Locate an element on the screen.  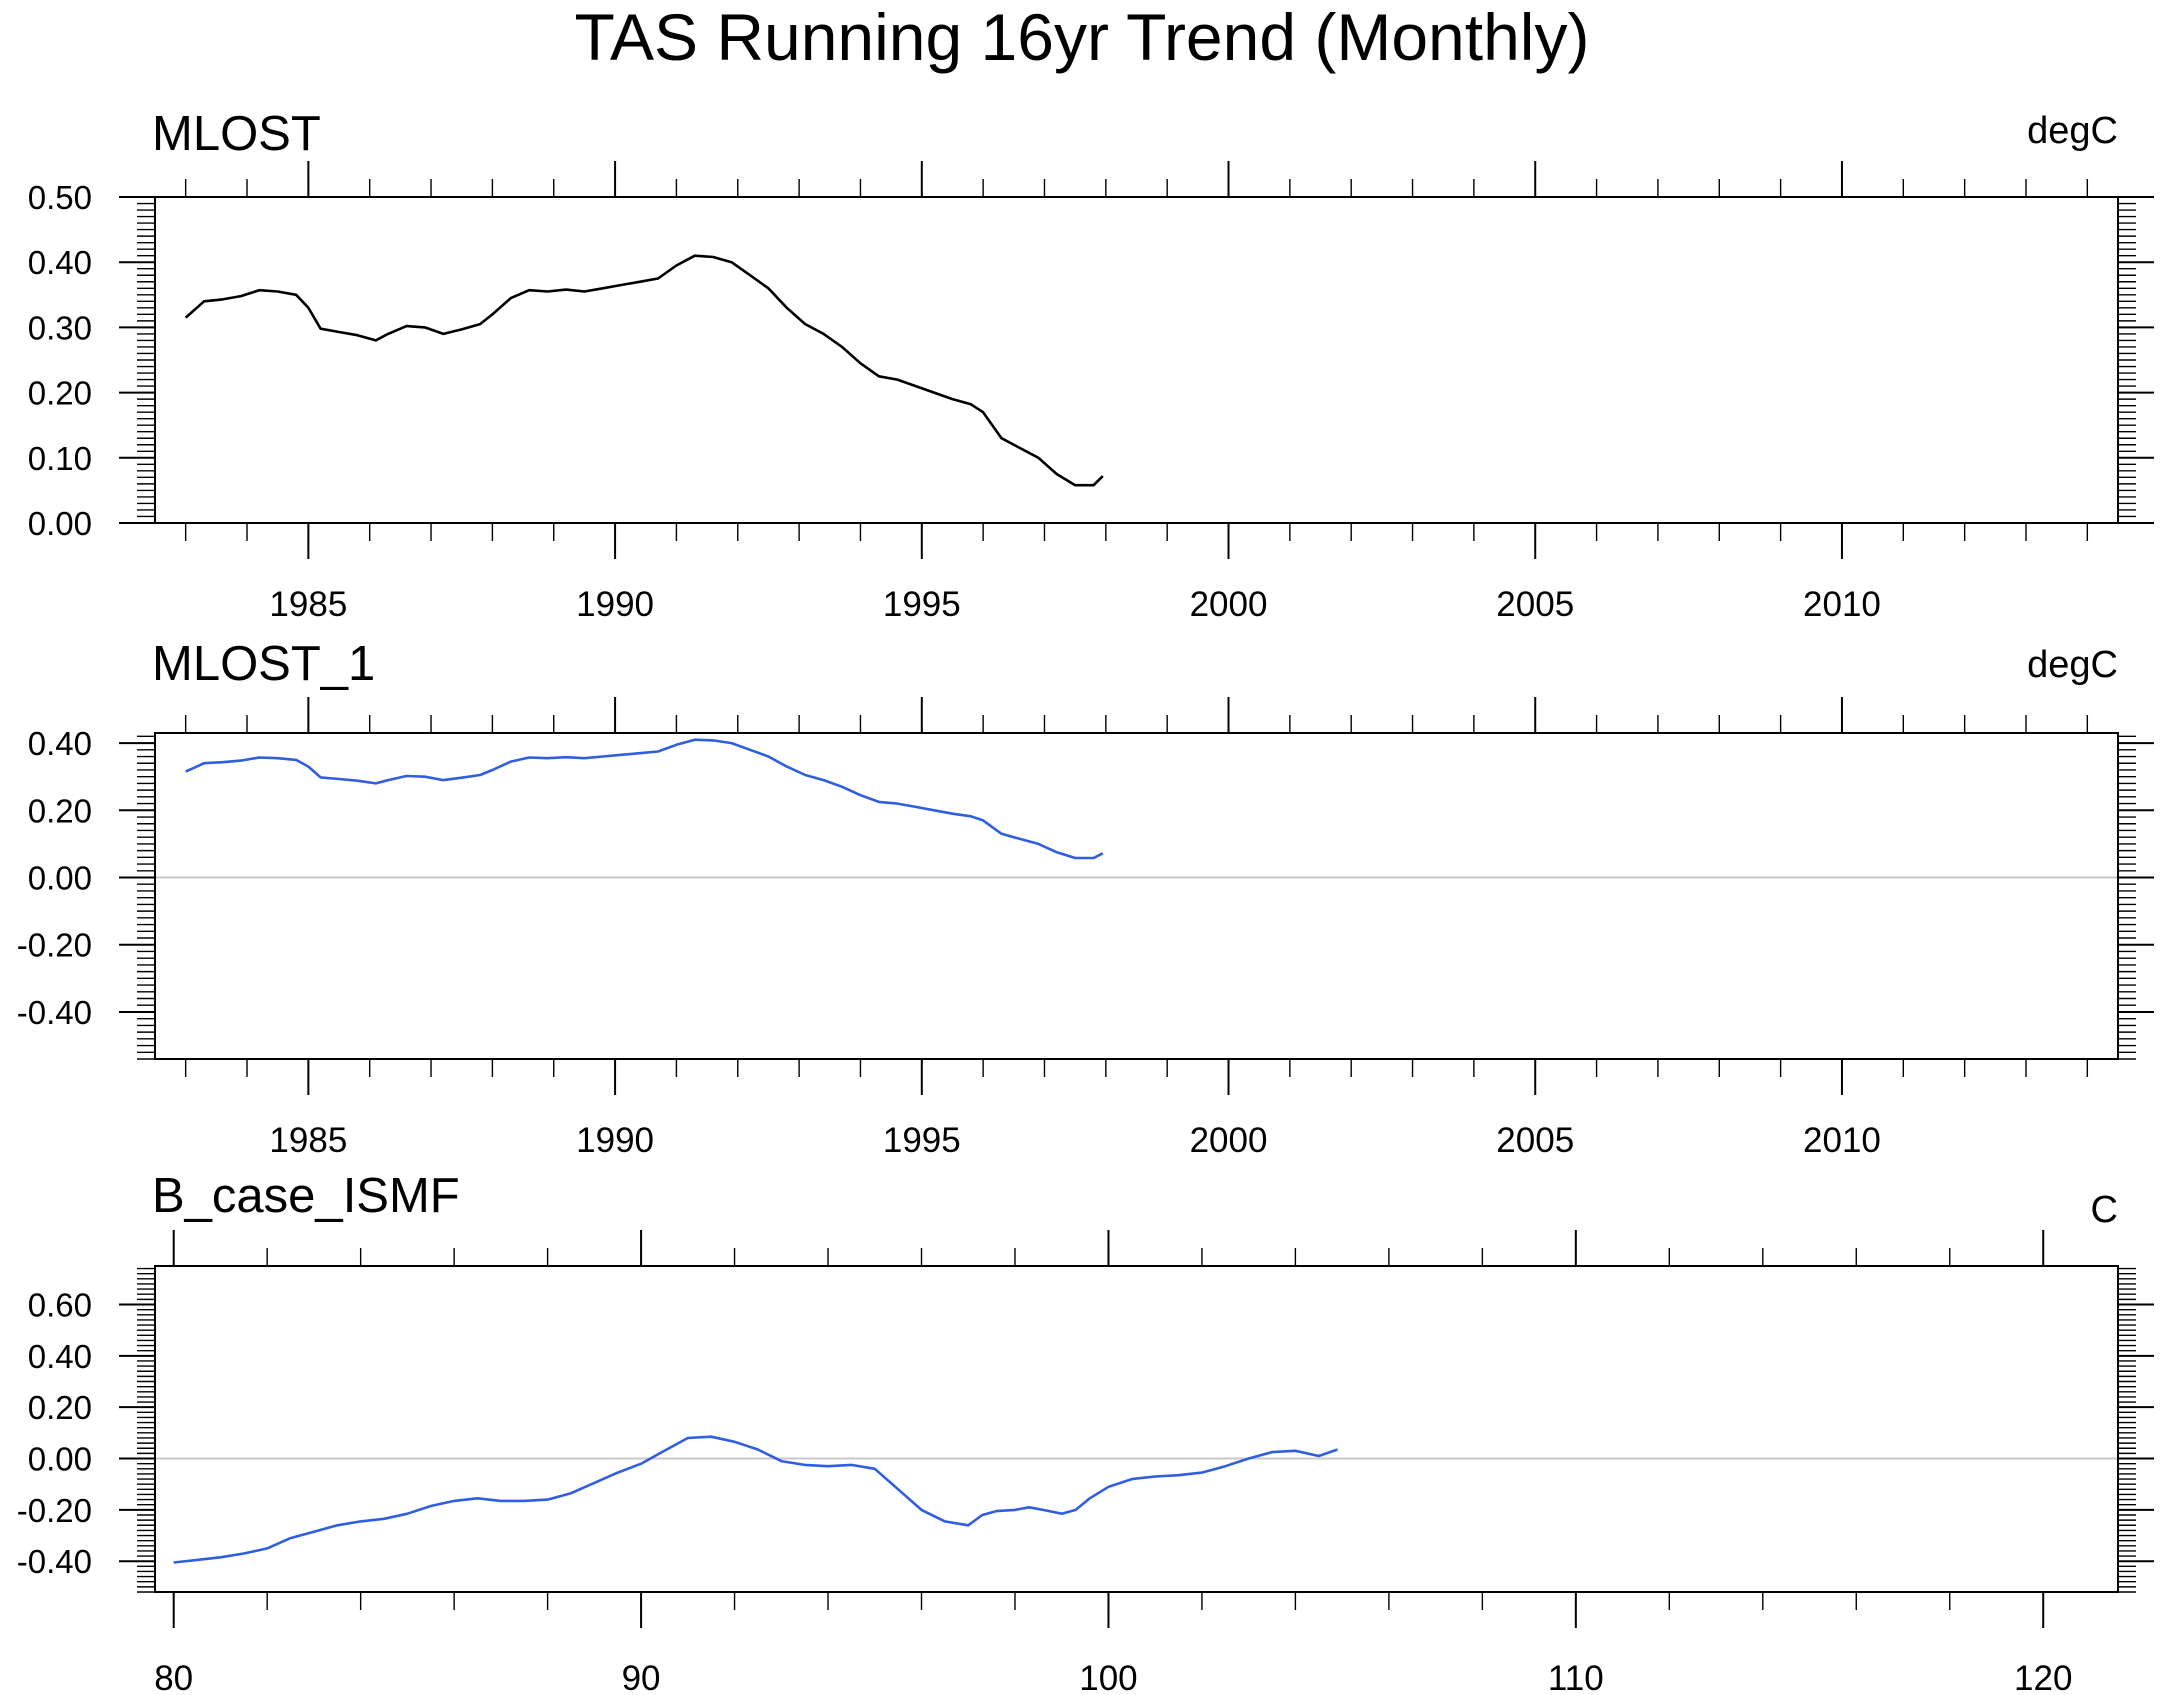
x-tick-label: 90 is located at coordinates (641, 1677).